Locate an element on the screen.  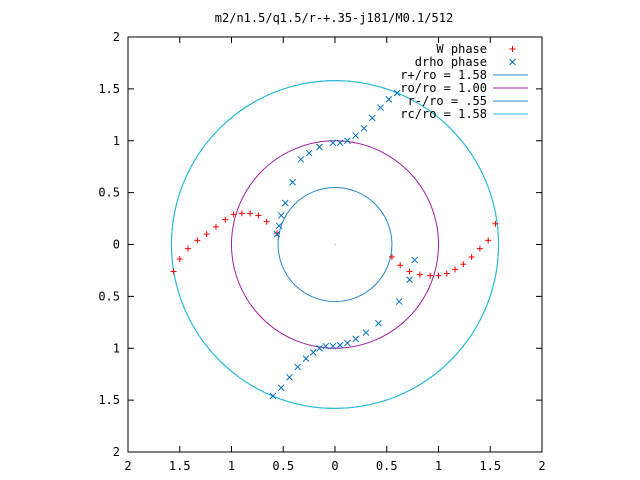
x-tick-label: 1.5 is located at coordinates (490, 466).